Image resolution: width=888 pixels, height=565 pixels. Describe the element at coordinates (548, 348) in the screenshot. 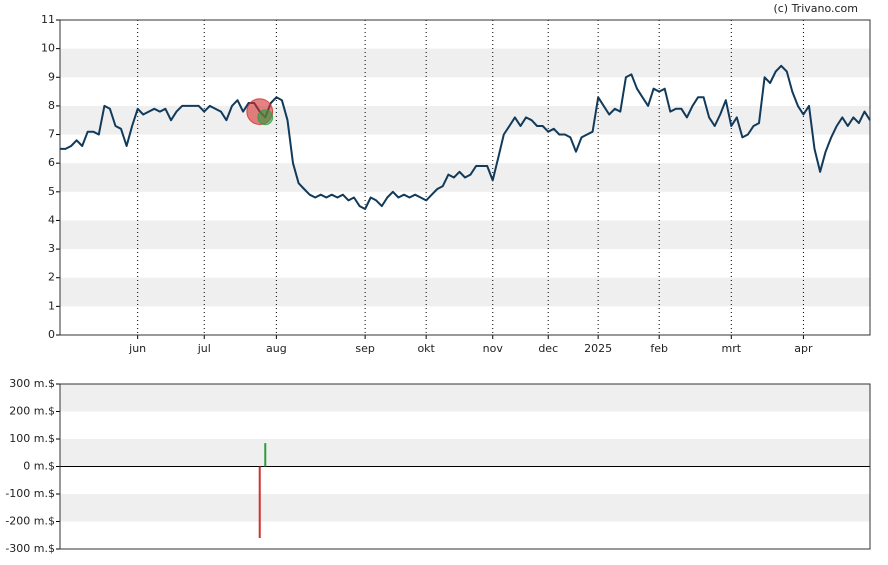

I see `x-tick-label: dec` at that location.